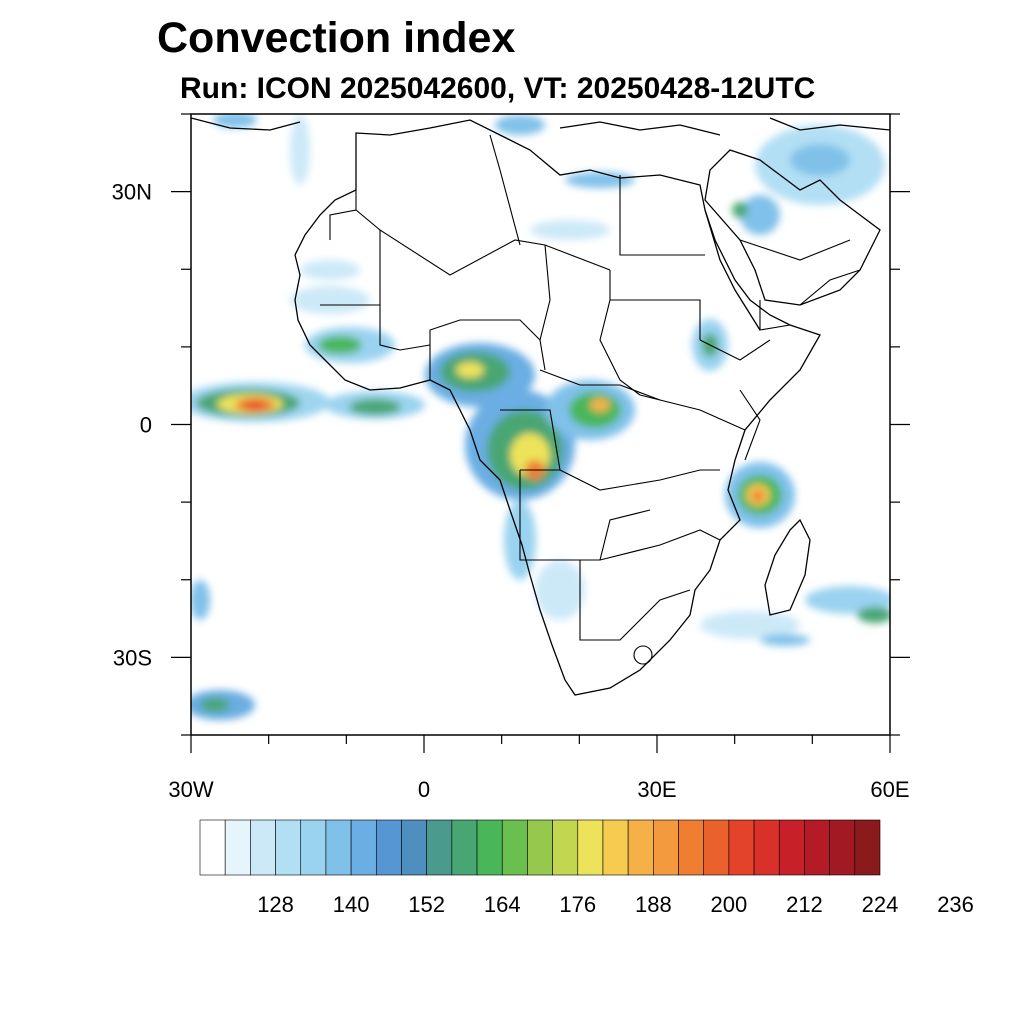  I want to click on colorbar-label: 236, so click(955, 904).